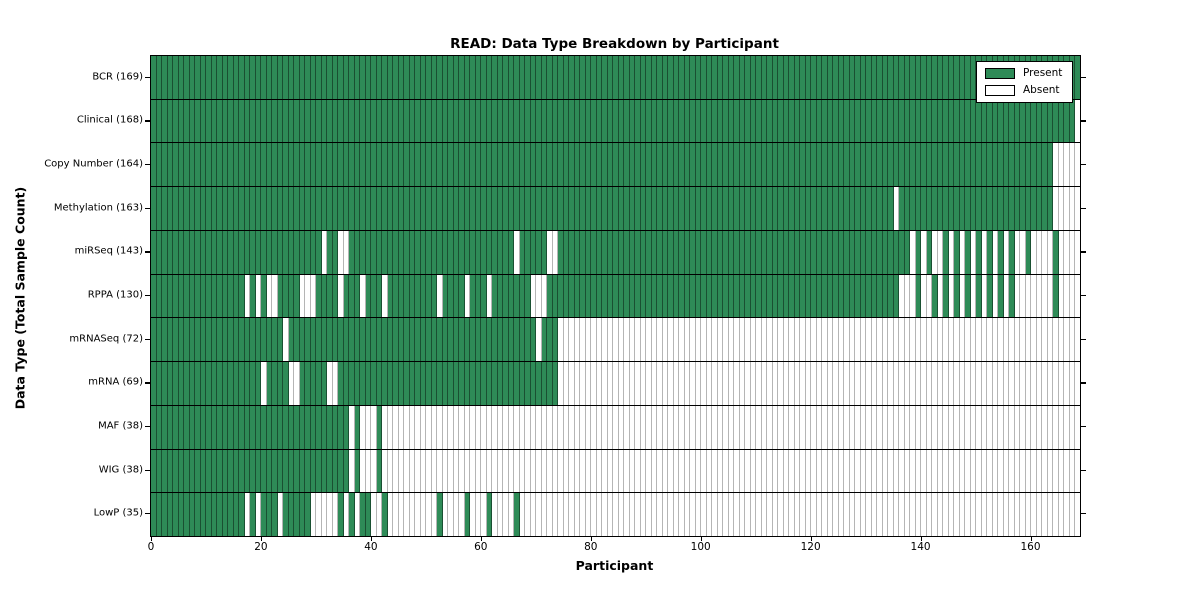 The width and height of the screenshot is (1200, 600). I want to click on right-tick-mark, so click(1083, 470).